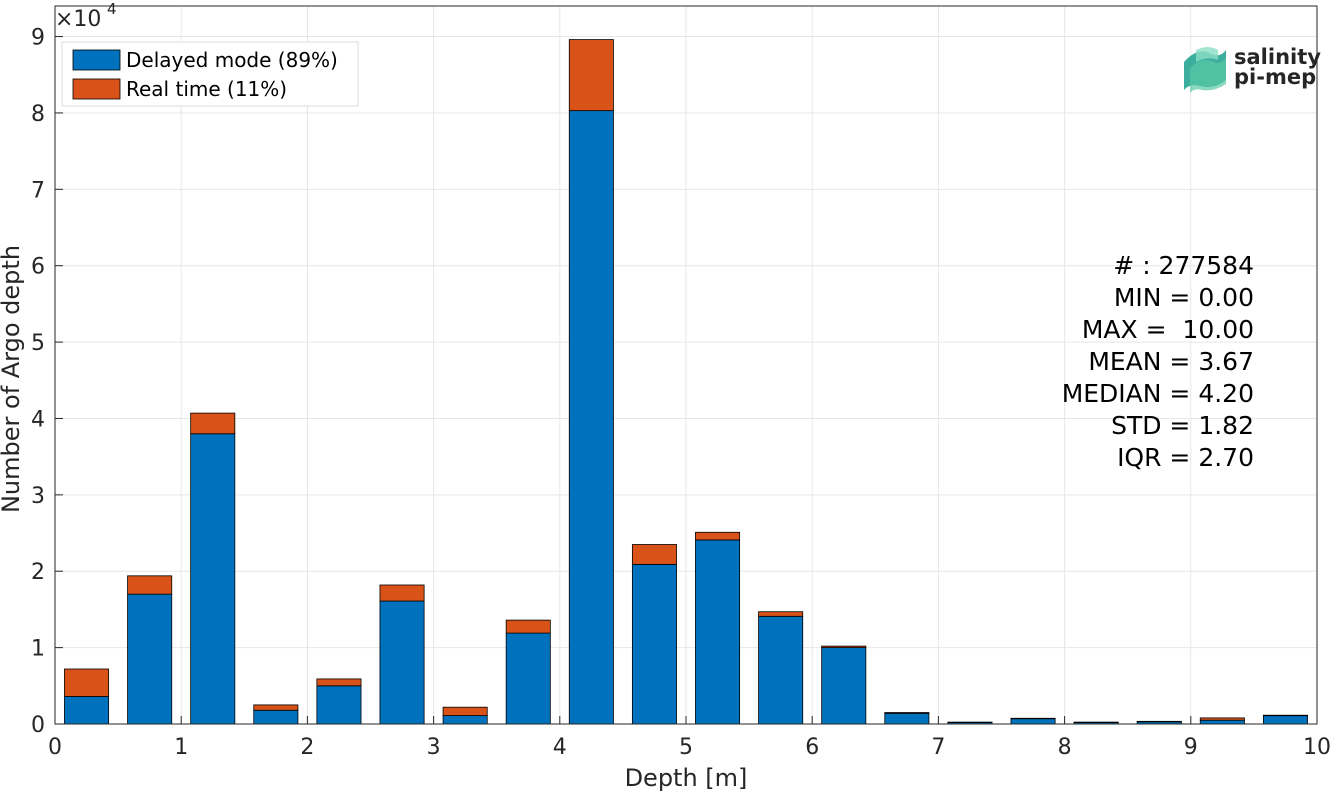  What do you see at coordinates (38, 725) in the screenshot?
I see `y-tick-label: 0` at bounding box center [38, 725].